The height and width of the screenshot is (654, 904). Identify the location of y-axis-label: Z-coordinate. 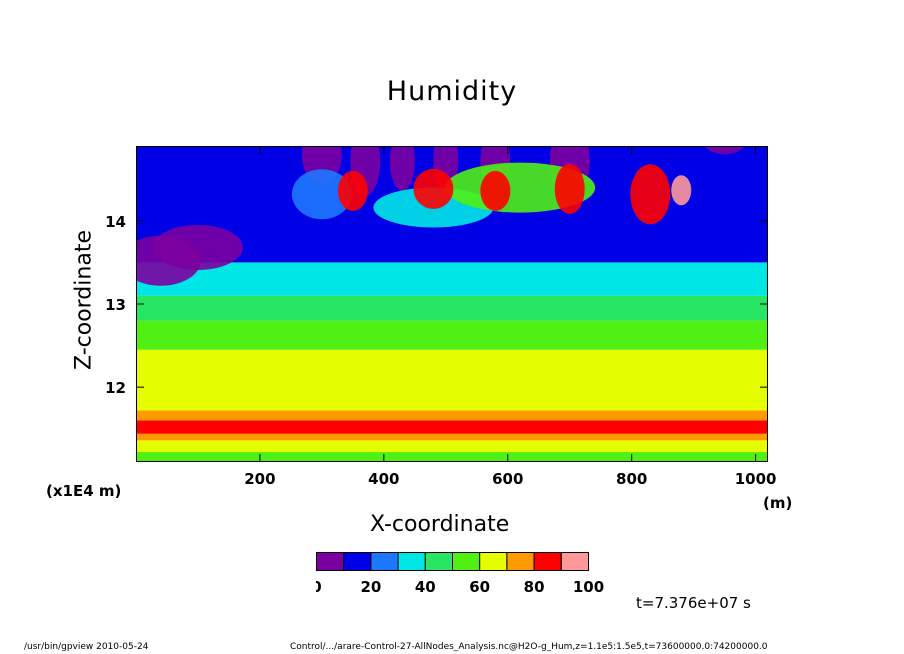
(84, 300).